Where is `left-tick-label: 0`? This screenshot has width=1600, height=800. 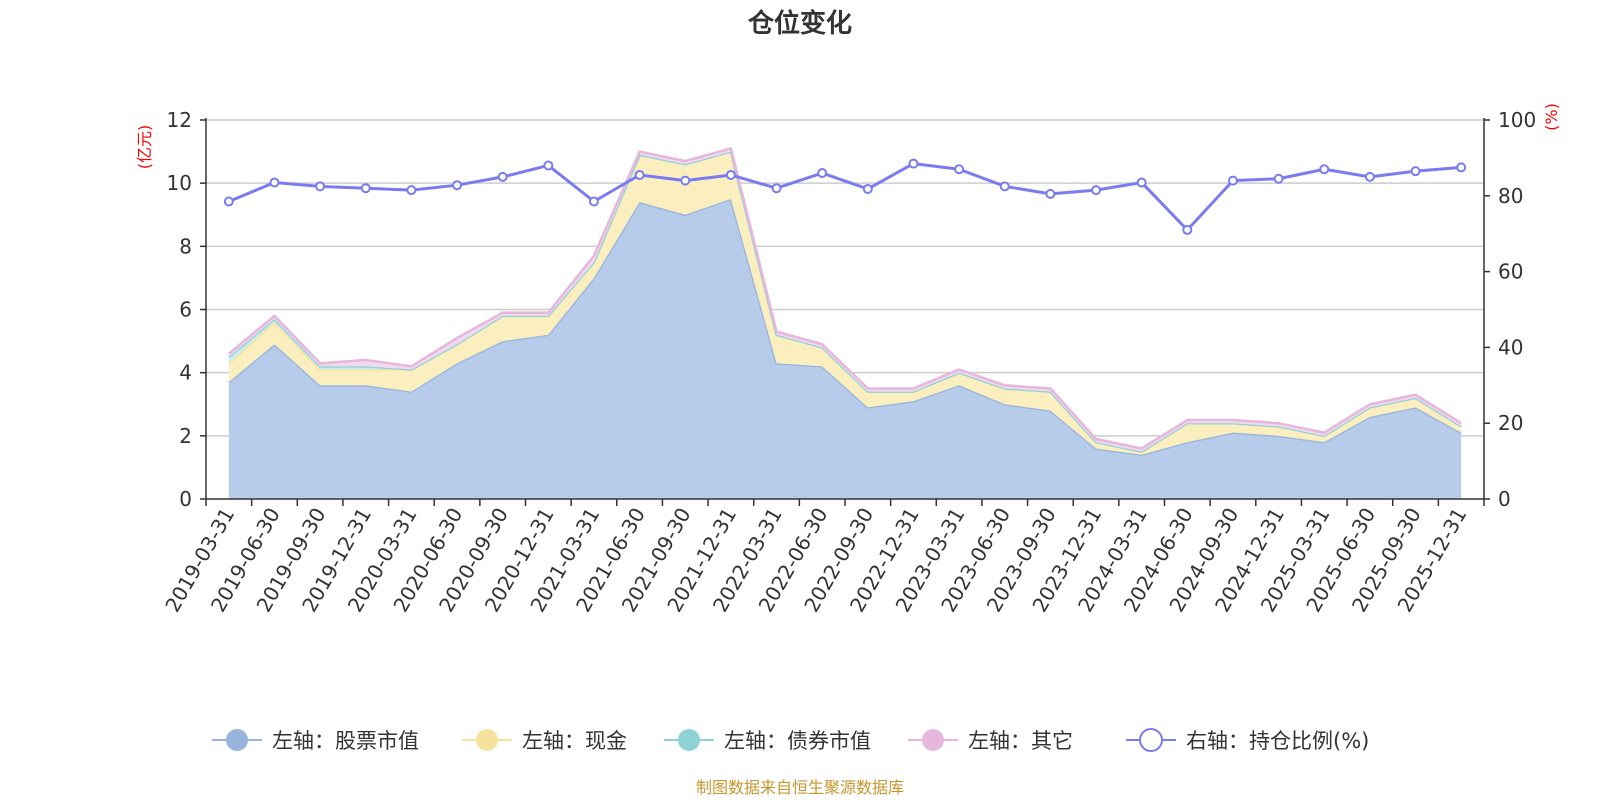 left-tick-label: 0 is located at coordinates (185, 499).